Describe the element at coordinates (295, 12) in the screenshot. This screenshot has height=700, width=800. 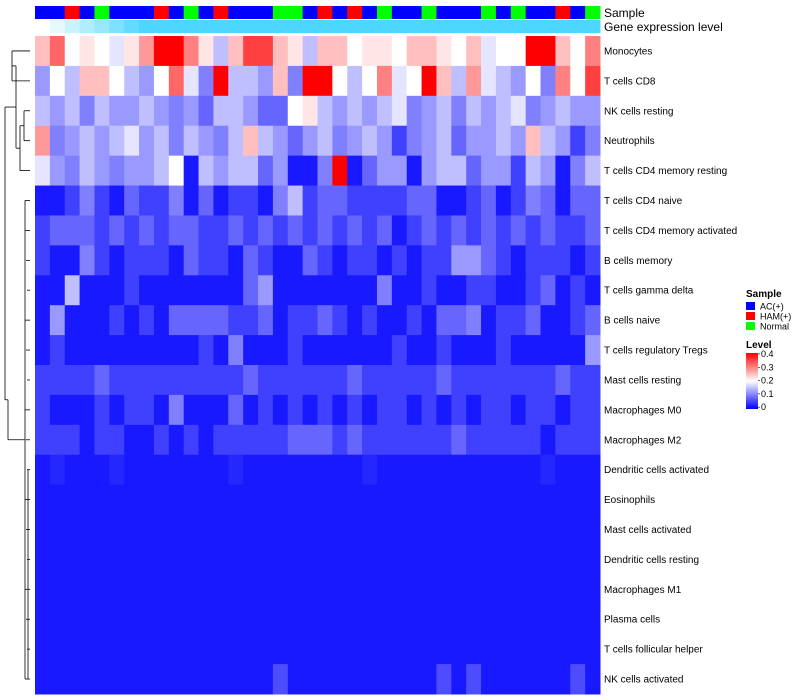
I see `sample-cell` at that location.